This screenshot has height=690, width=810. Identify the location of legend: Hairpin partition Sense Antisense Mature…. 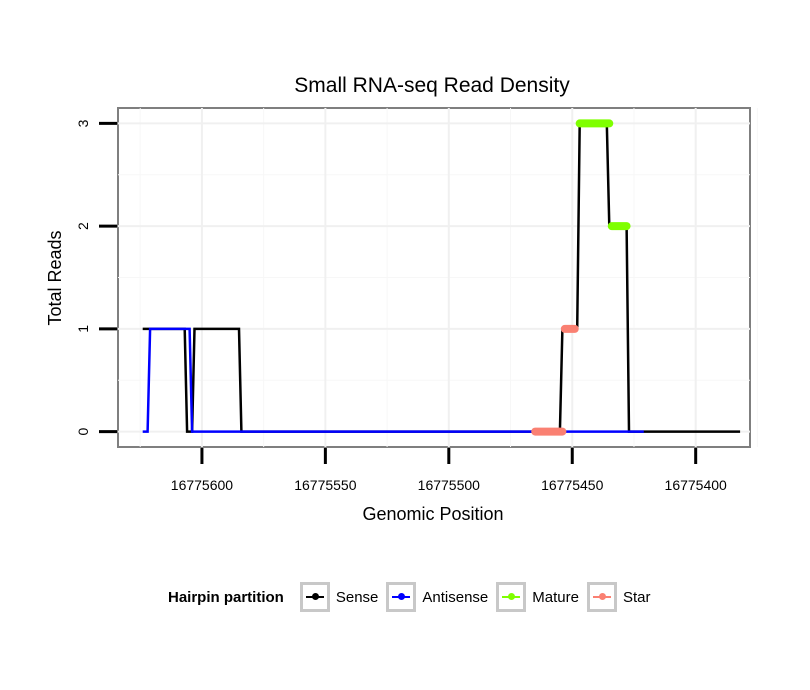
(413, 597).